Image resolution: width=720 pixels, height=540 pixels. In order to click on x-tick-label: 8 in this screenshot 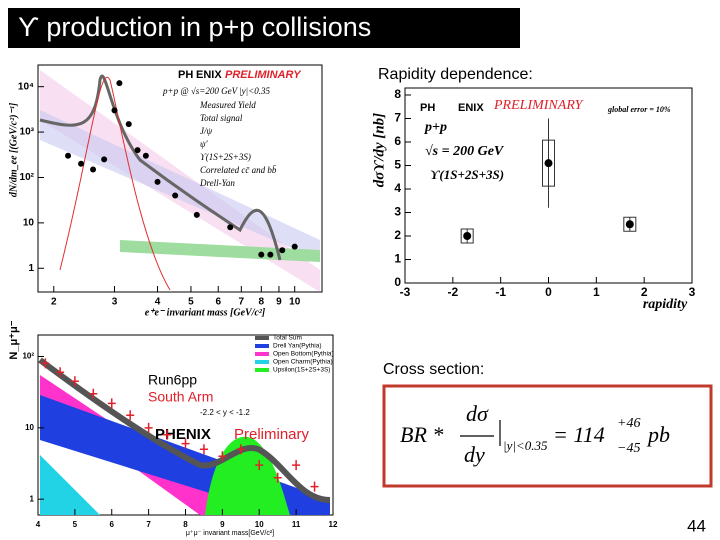, I will do `click(185, 524)`.